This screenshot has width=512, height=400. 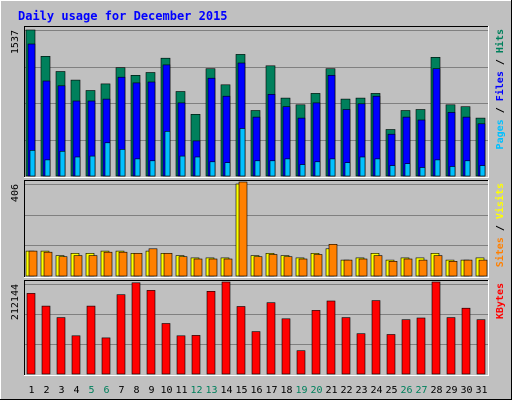 I want to click on x-tick-label: 12, so click(x=196, y=390).